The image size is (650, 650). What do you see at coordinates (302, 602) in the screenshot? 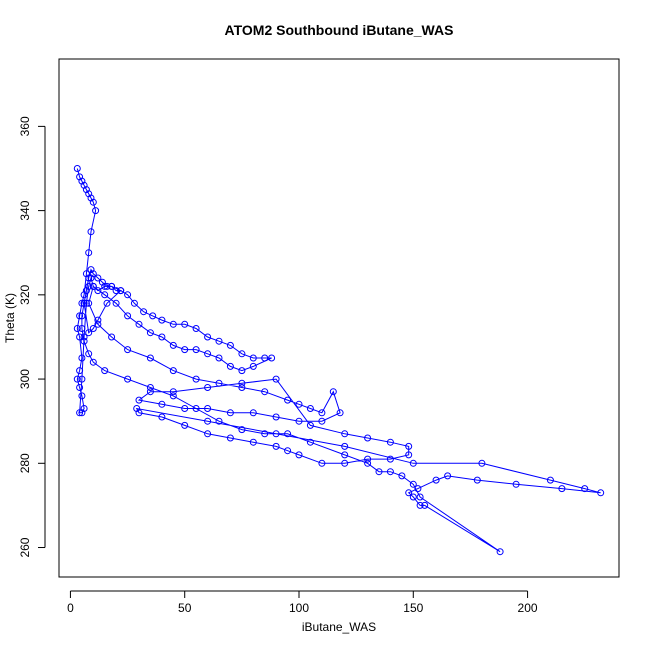
I see `x-axis: 0 50 100 150 200` at bounding box center [302, 602].